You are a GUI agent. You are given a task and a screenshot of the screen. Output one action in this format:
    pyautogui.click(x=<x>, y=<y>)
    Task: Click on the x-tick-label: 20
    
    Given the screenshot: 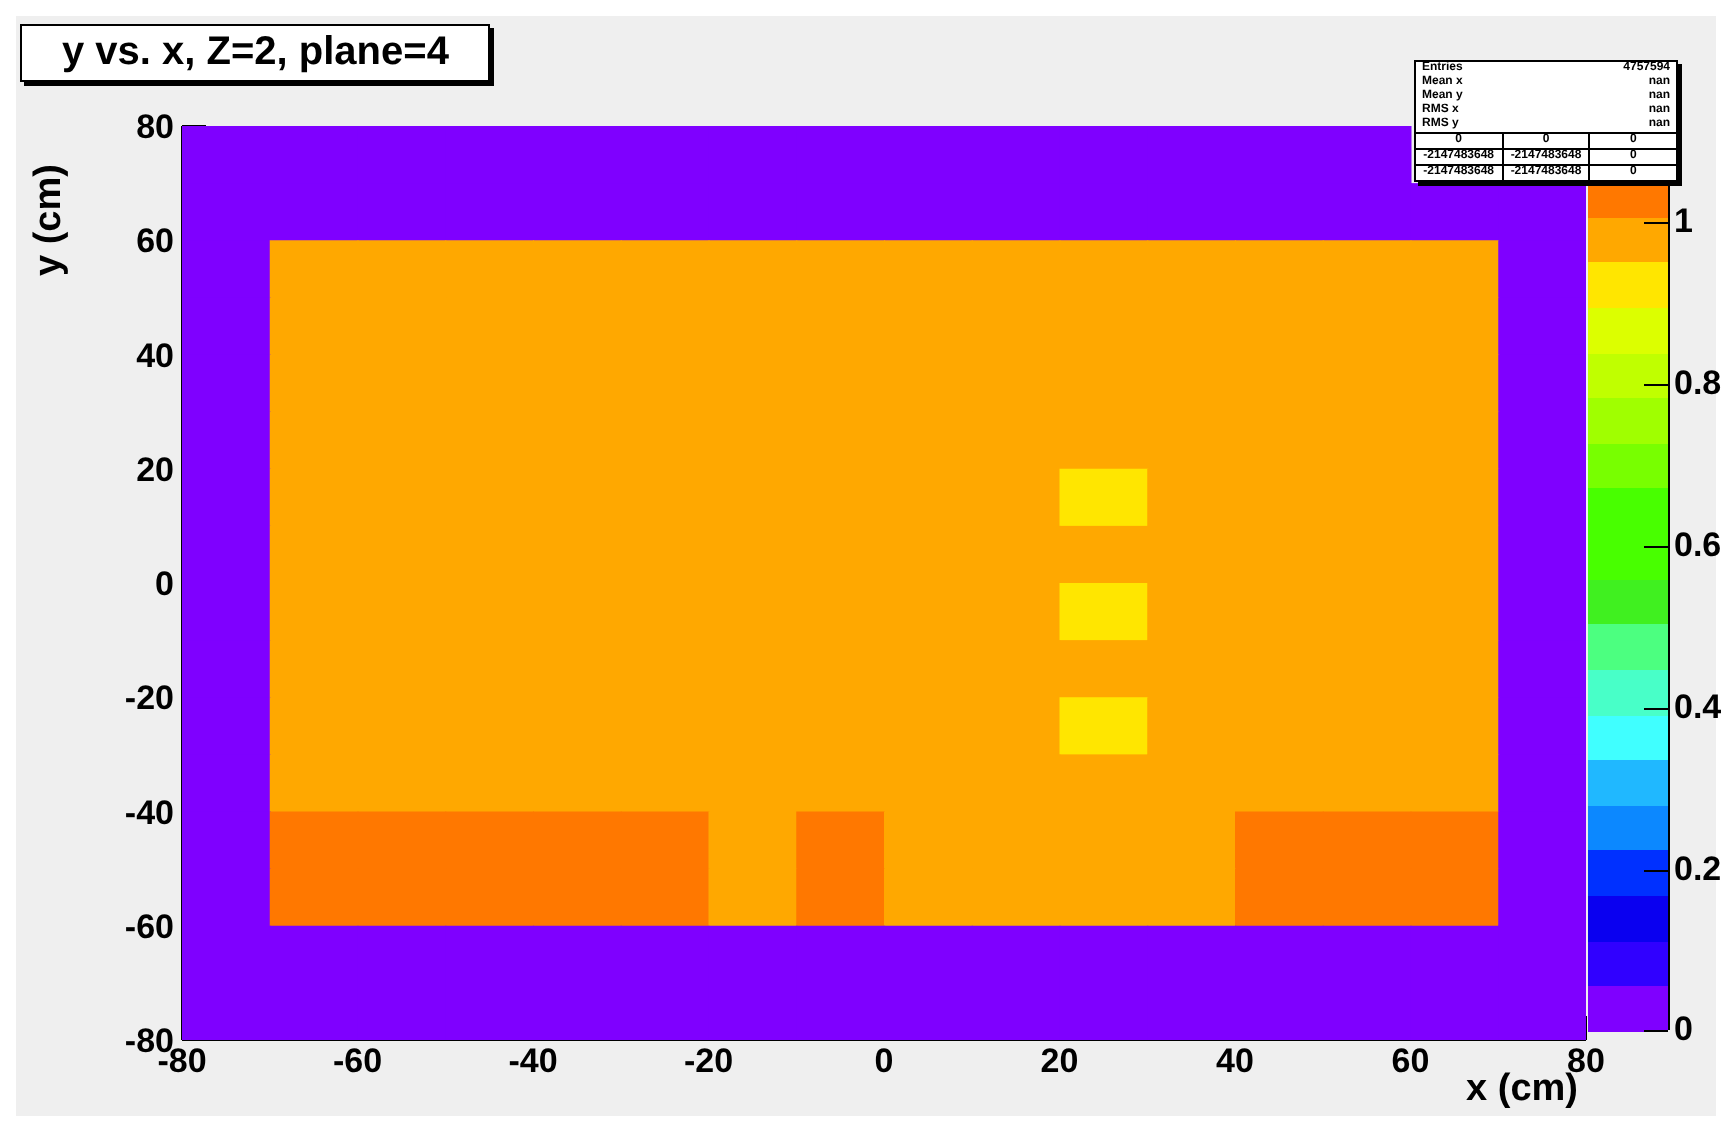 What is the action you would take?
    pyautogui.click(x=1059, y=1061)
    